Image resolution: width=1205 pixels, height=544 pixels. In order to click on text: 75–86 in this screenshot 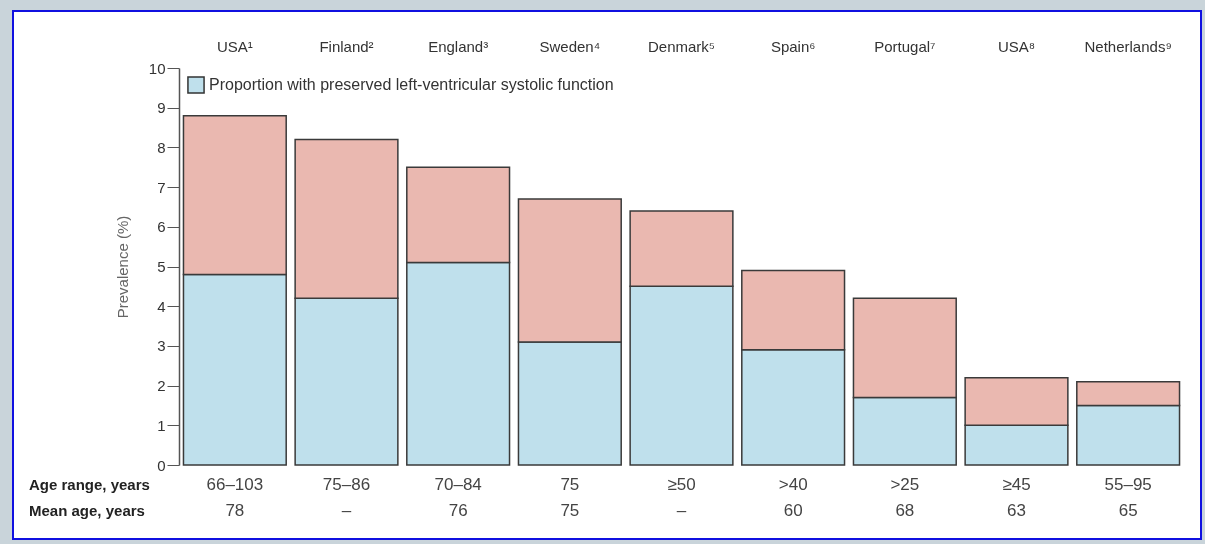, I will do `click(346, 484)`.